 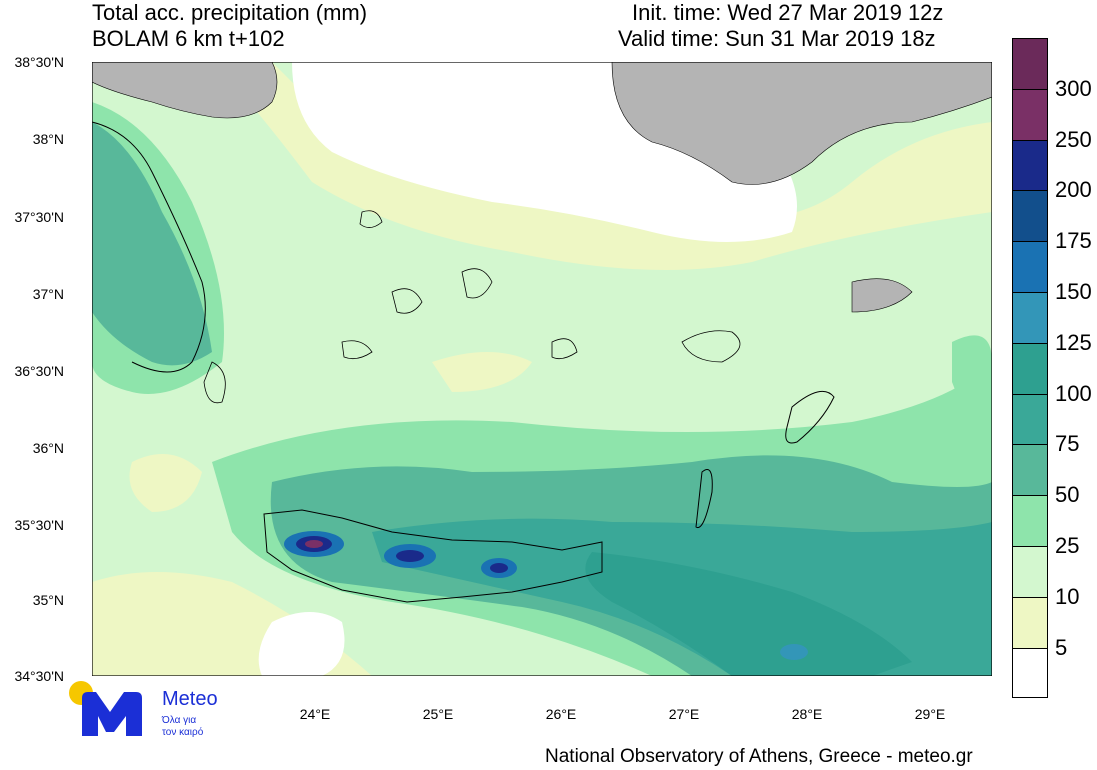 I want to click on colorbar-label: 5, so click(x=1061, y=647).